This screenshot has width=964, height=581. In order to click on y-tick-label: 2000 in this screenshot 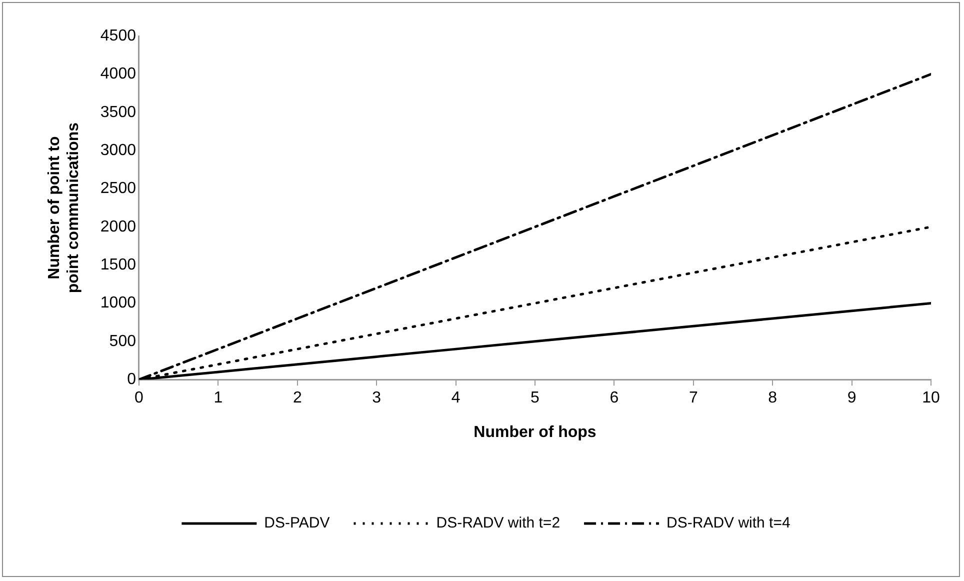, I will do `click(118, 227)`.